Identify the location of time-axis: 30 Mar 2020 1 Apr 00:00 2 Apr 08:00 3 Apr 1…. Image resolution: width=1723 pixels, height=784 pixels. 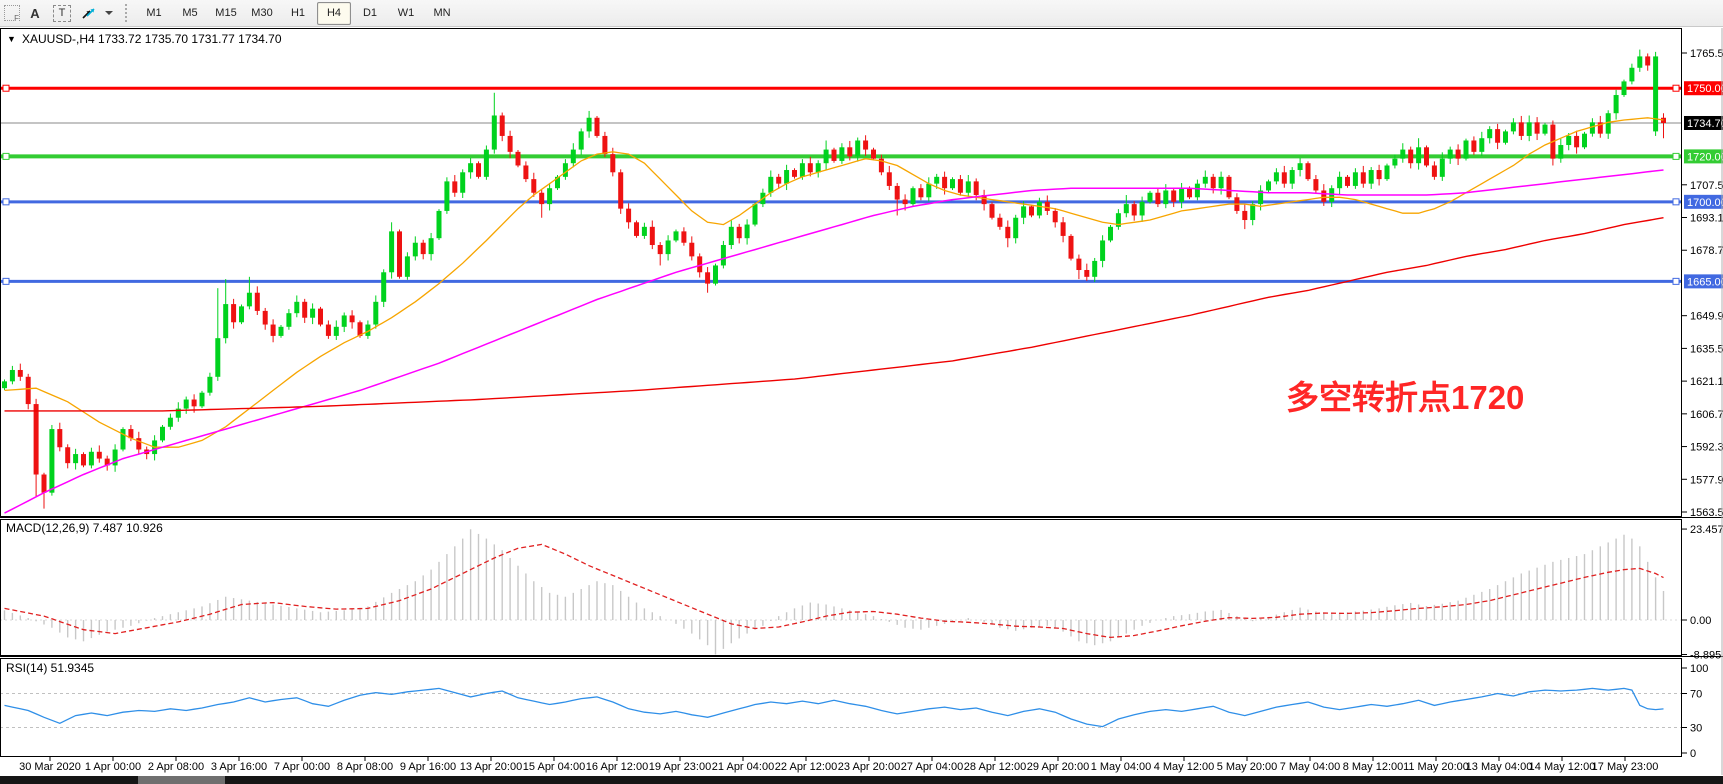
(838, 765).